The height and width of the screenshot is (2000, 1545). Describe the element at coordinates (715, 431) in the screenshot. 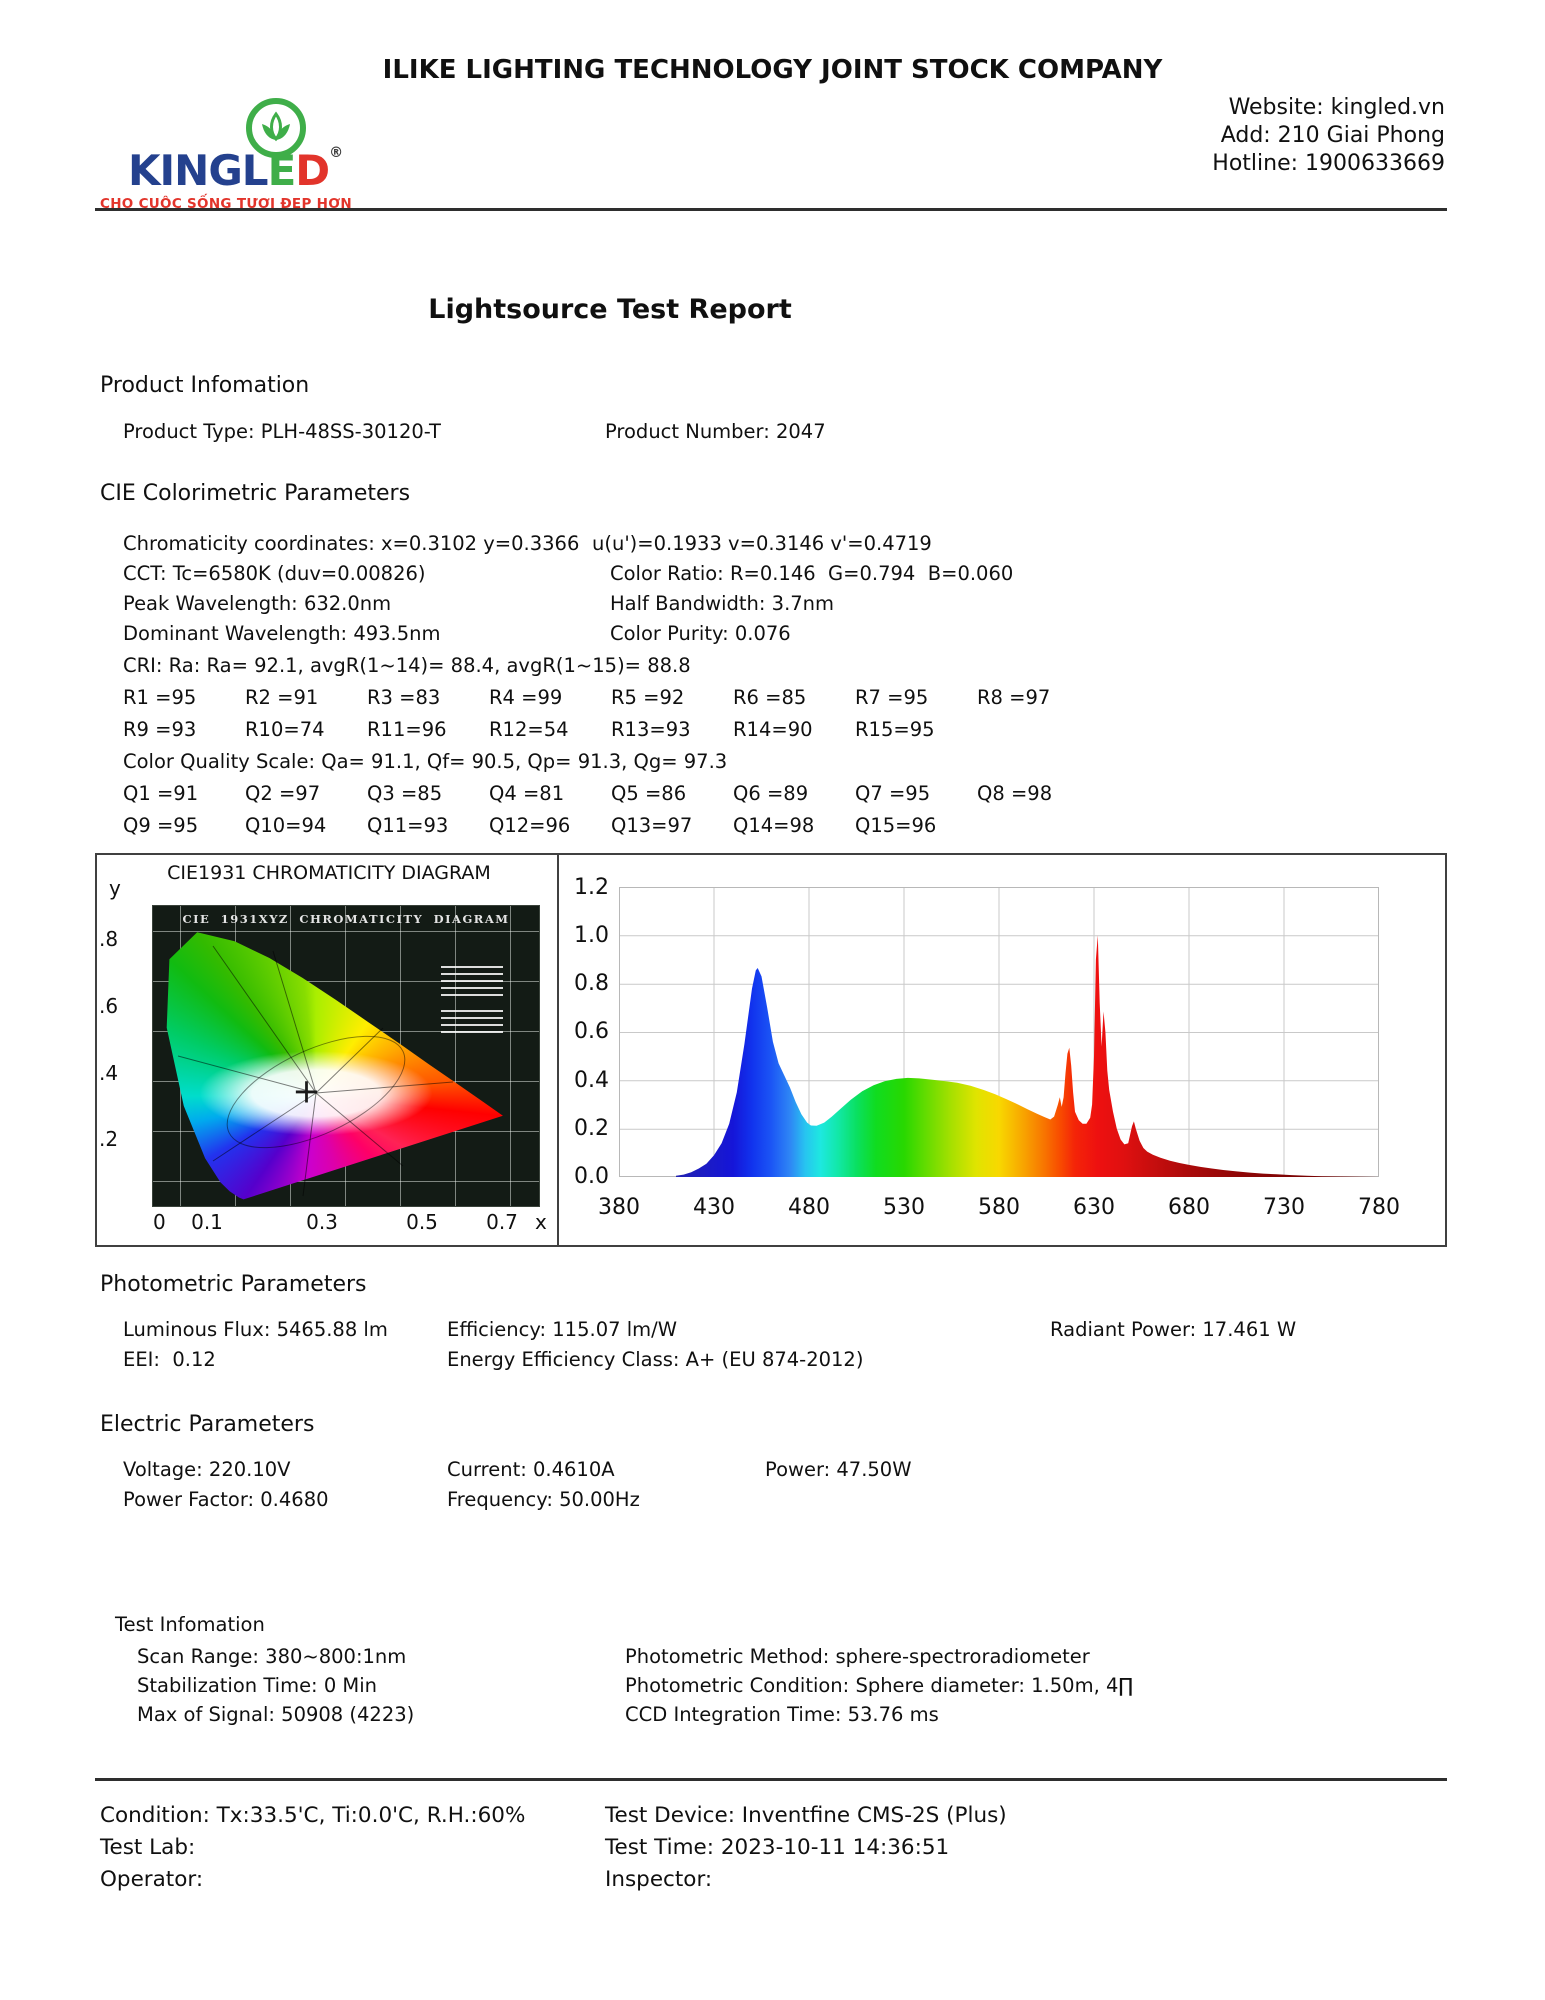

I see `product-number: Product Number: 2047` at that location.